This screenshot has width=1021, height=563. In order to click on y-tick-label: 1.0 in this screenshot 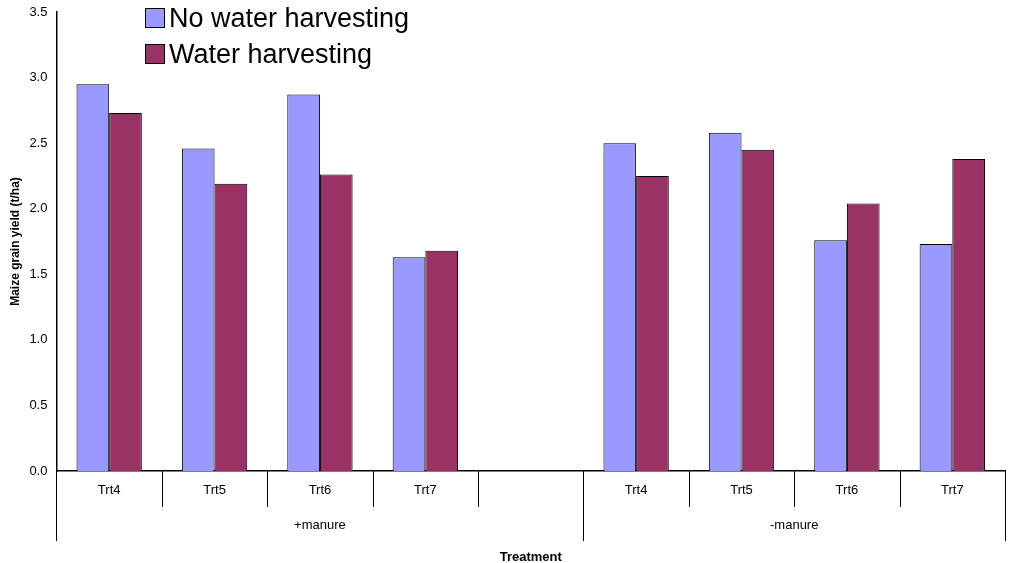, I will do `click(38, 339)`.